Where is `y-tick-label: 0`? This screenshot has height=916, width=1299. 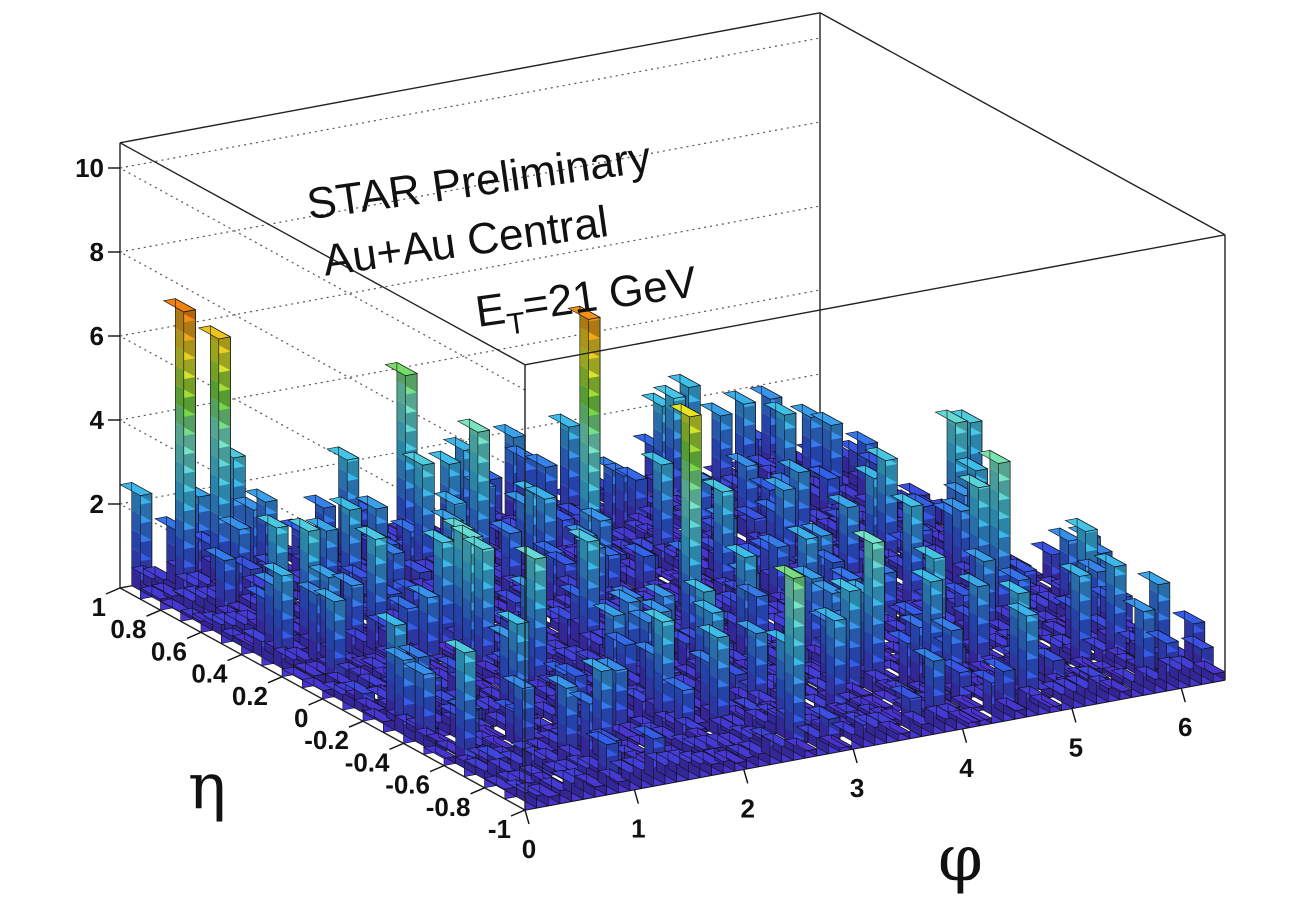 y-tick-label: 0 is located at coordinates (301, 718).